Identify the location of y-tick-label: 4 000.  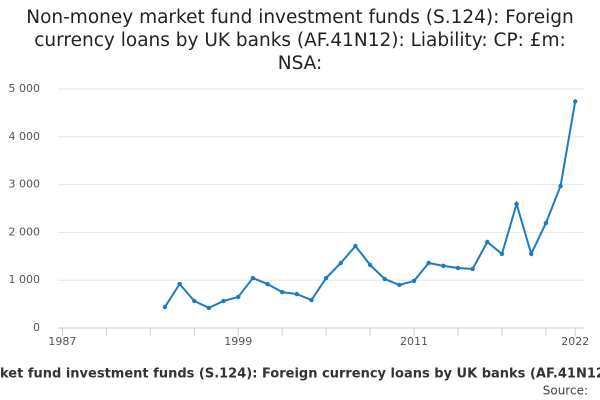
(25, 136).